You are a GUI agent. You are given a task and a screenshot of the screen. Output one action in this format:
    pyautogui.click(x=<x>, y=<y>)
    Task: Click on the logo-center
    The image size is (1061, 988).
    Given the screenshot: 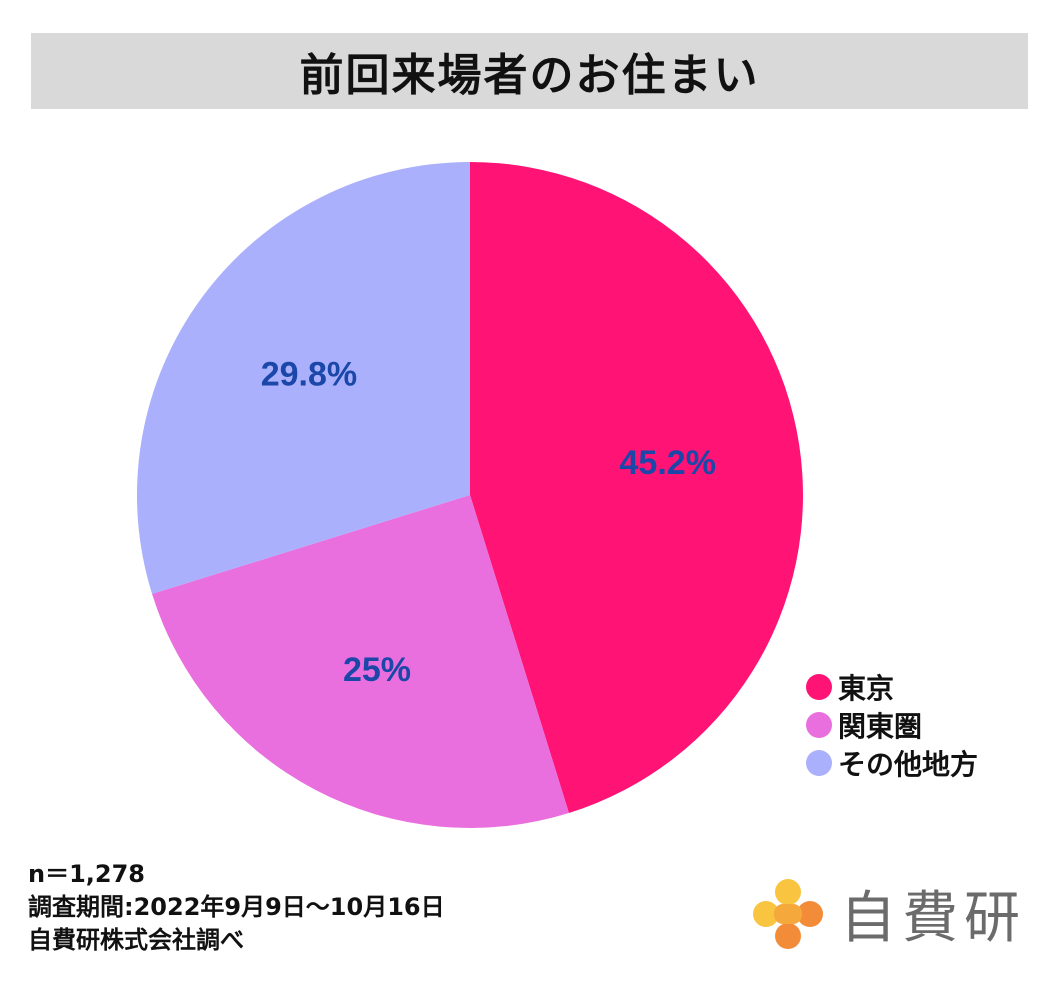 What is the action you would take?
    pyautogui.click(x=788, y=914)
    